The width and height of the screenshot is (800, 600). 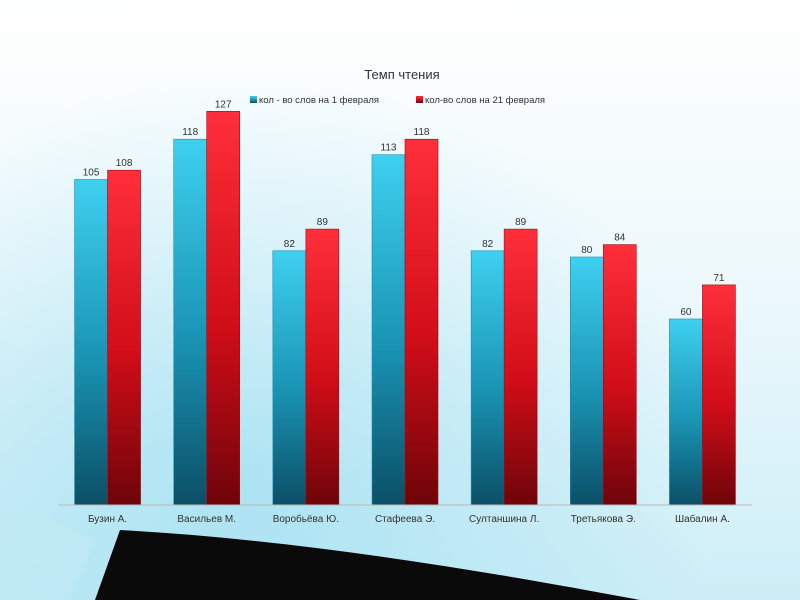 I want to click on category-label-2: Васильев М., so click(x=206, y=519).